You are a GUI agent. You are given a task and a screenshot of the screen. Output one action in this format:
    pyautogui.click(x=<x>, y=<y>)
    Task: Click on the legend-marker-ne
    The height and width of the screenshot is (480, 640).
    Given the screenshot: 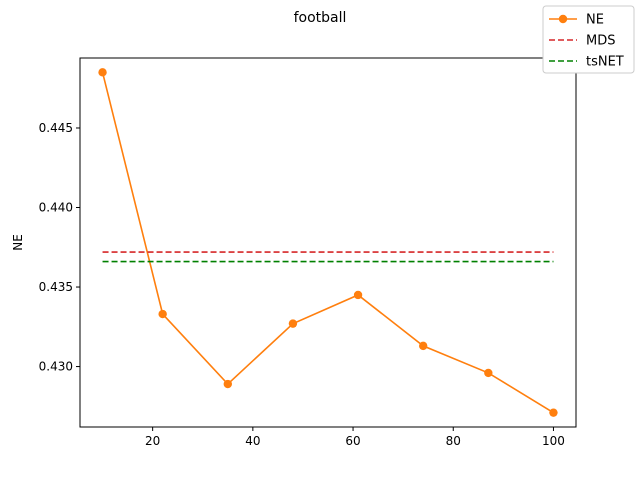 What is the action you would take?
    pyautogui.click(x=563, y=19)
    